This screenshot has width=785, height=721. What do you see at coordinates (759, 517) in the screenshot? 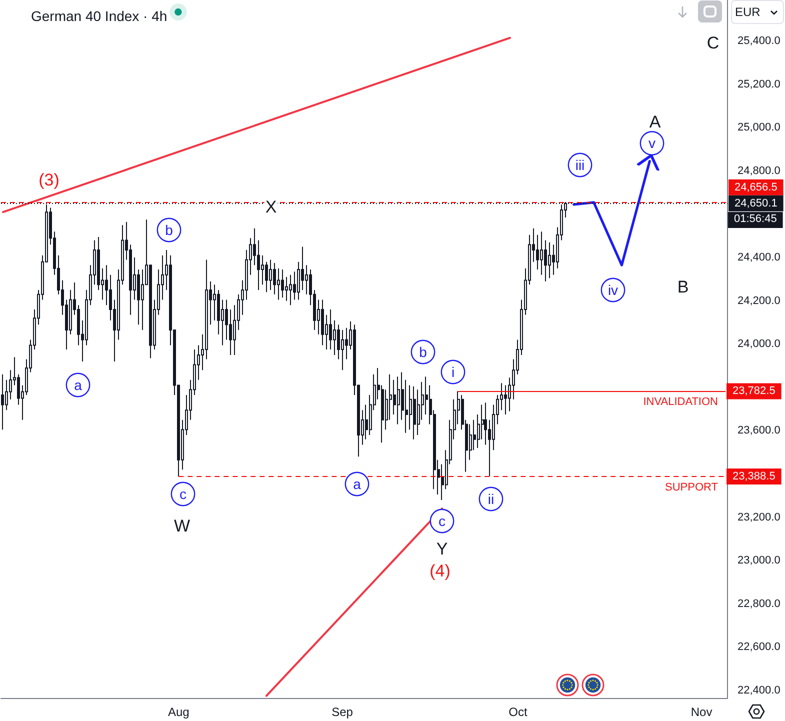
I see `y-tick-label: 23,200.0` at bounding box center [759, 517].